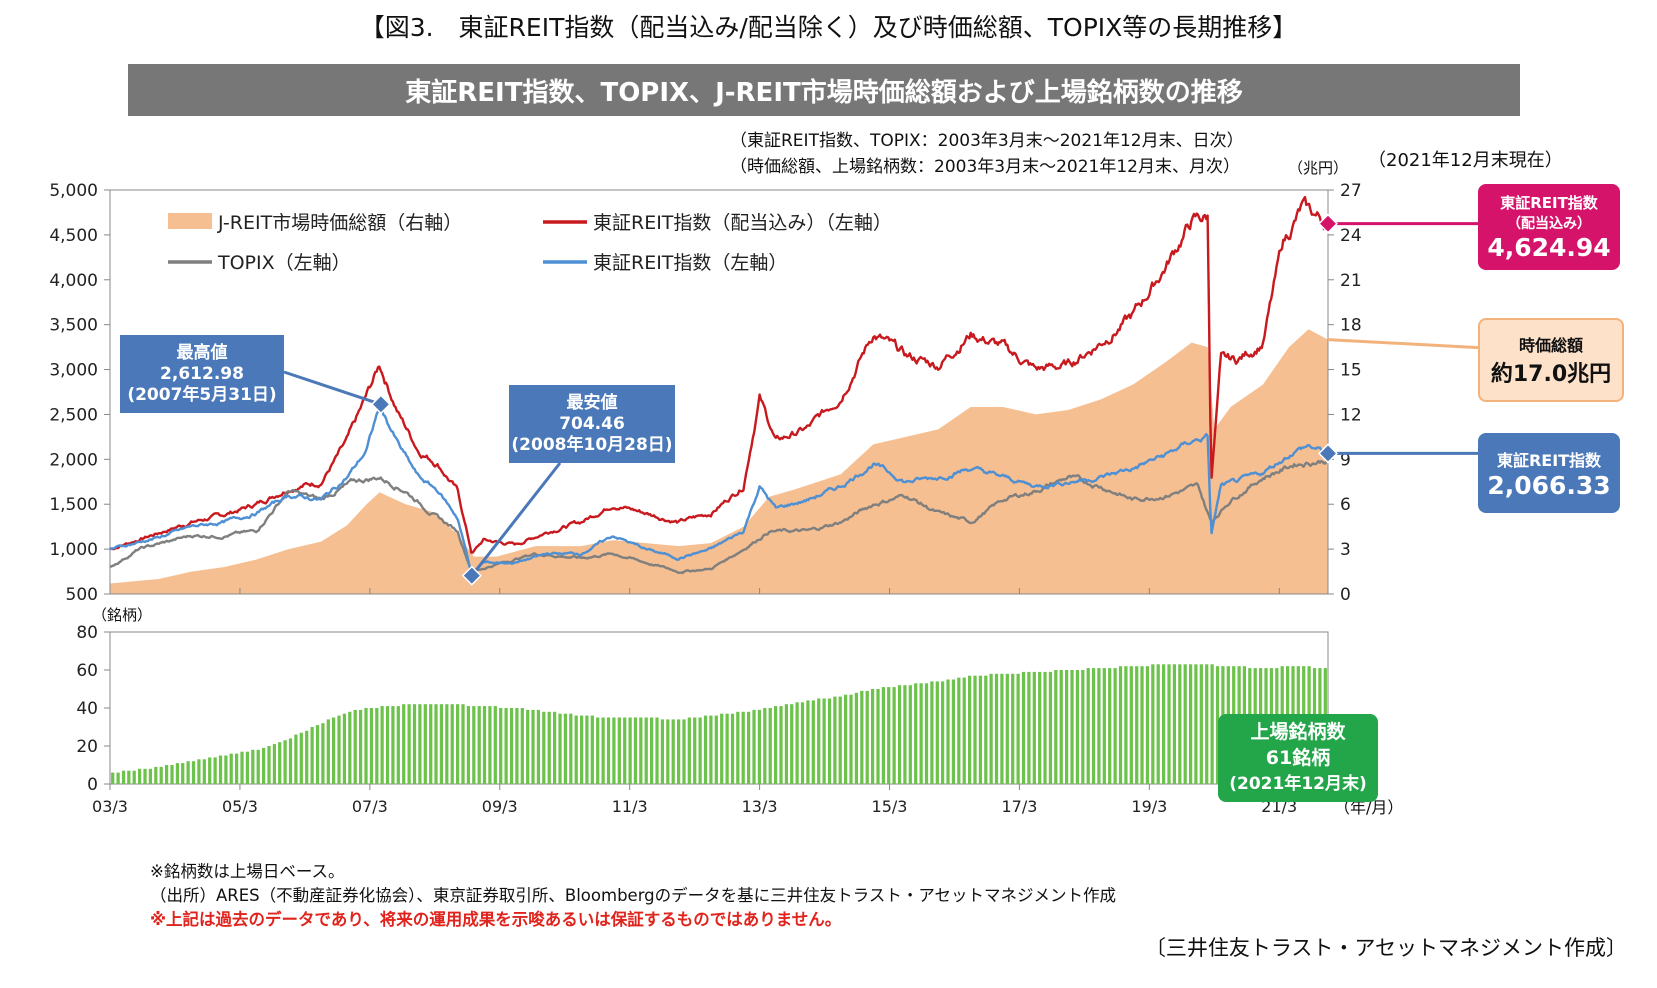  Describe the element at coordinates (719, 516) in the screenshot. I see `series-topix-line` at that location.